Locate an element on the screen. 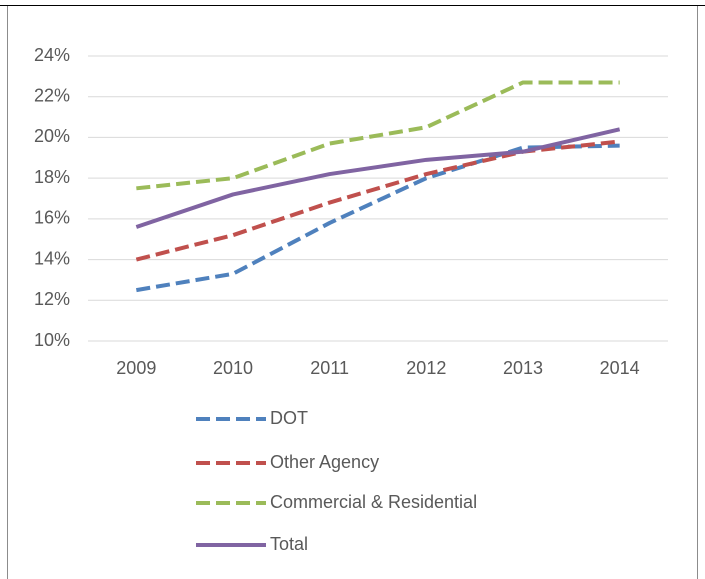 The width and height of the screenshot is (705, 579). y-tick-label: 18% is located at coordinates (52, 177).